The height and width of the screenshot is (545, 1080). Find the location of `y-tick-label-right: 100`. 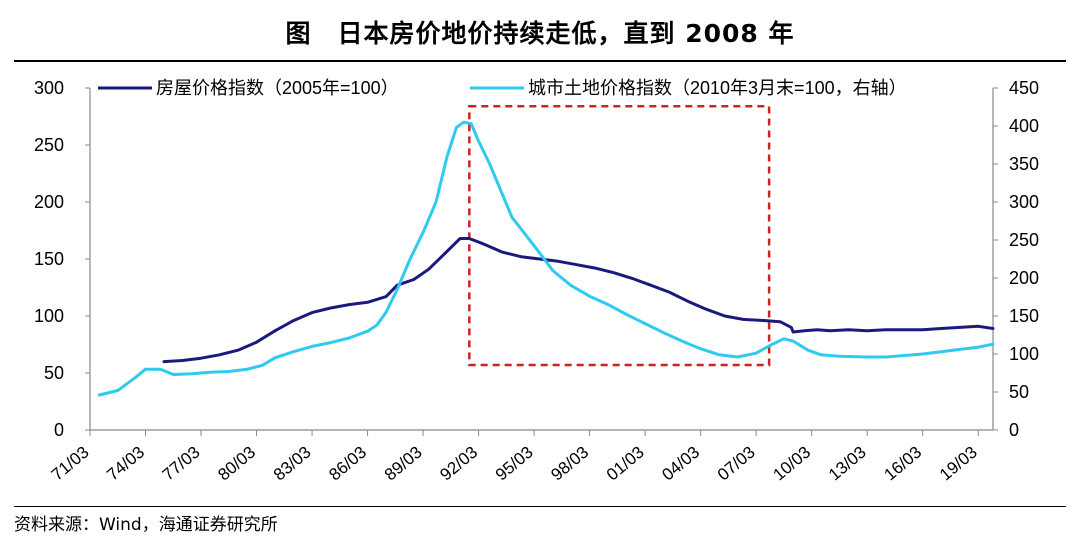

y-tick-label-right: 100 is located at coordinates (1024, 354).